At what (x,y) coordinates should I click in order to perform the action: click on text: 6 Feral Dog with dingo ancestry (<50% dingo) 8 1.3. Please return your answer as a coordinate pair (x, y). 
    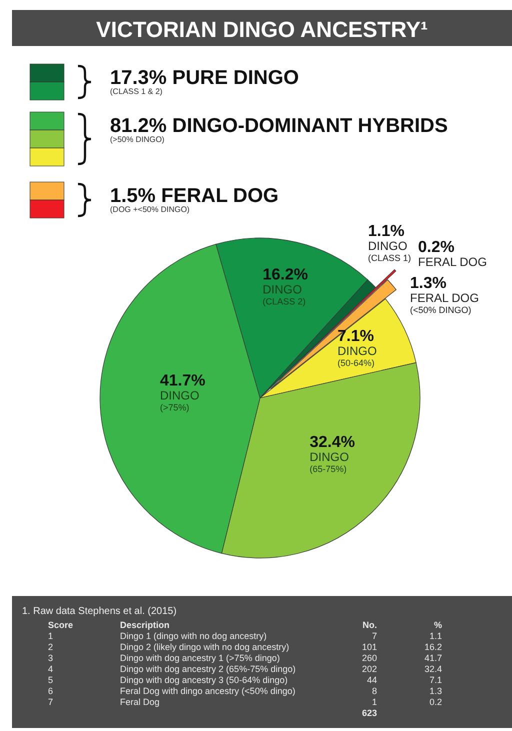
    Looking at the image, I should click on (245, 691).